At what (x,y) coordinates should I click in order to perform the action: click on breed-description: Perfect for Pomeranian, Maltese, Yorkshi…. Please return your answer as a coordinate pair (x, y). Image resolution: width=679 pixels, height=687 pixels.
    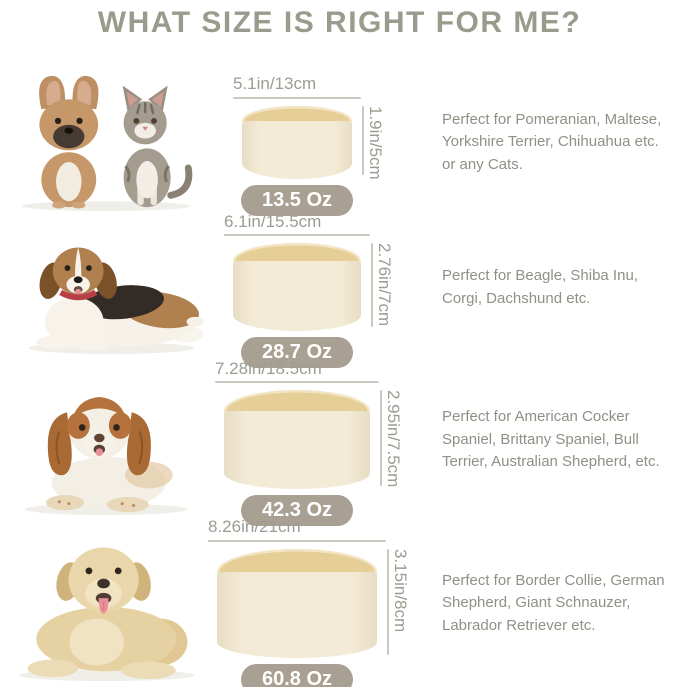
    Looking at the image, I should click on (552, 141).